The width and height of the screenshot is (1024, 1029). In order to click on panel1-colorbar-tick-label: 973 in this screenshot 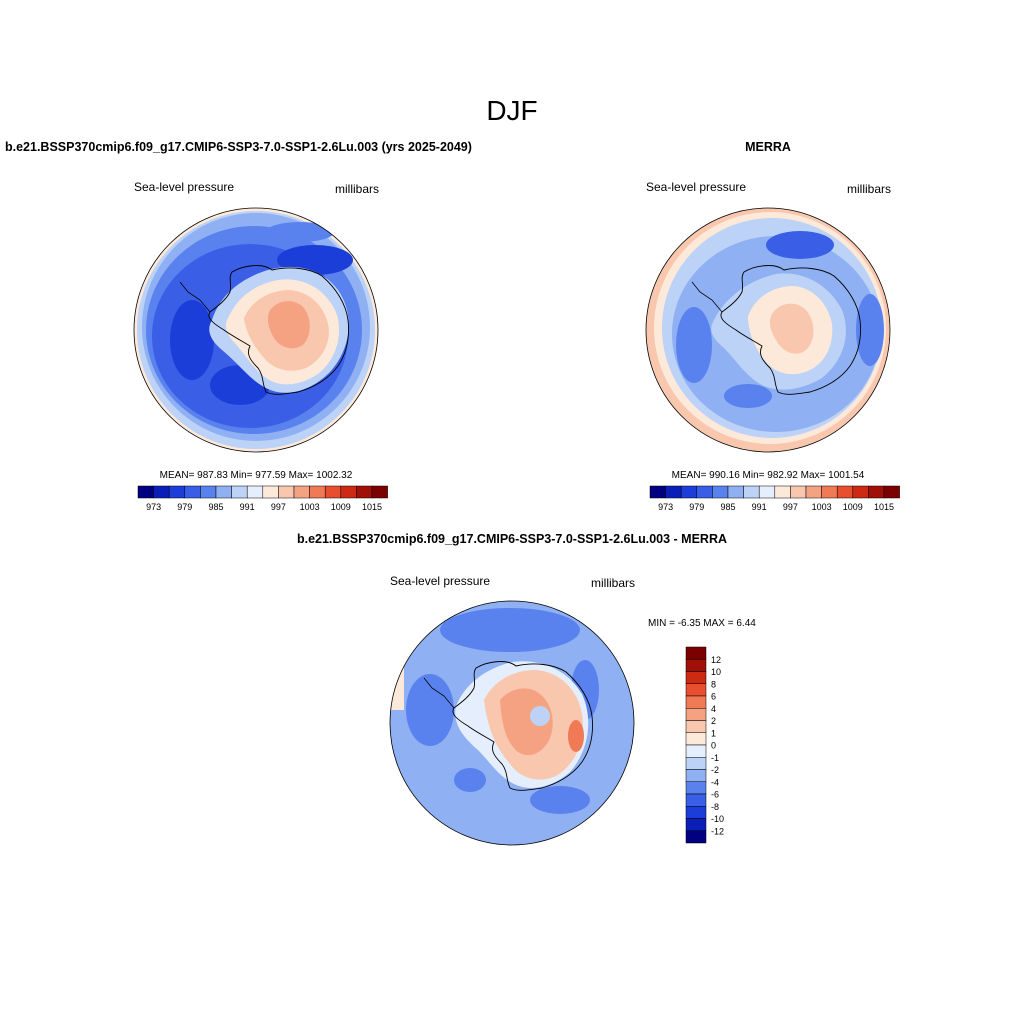, I will do `click(153, 507)`.